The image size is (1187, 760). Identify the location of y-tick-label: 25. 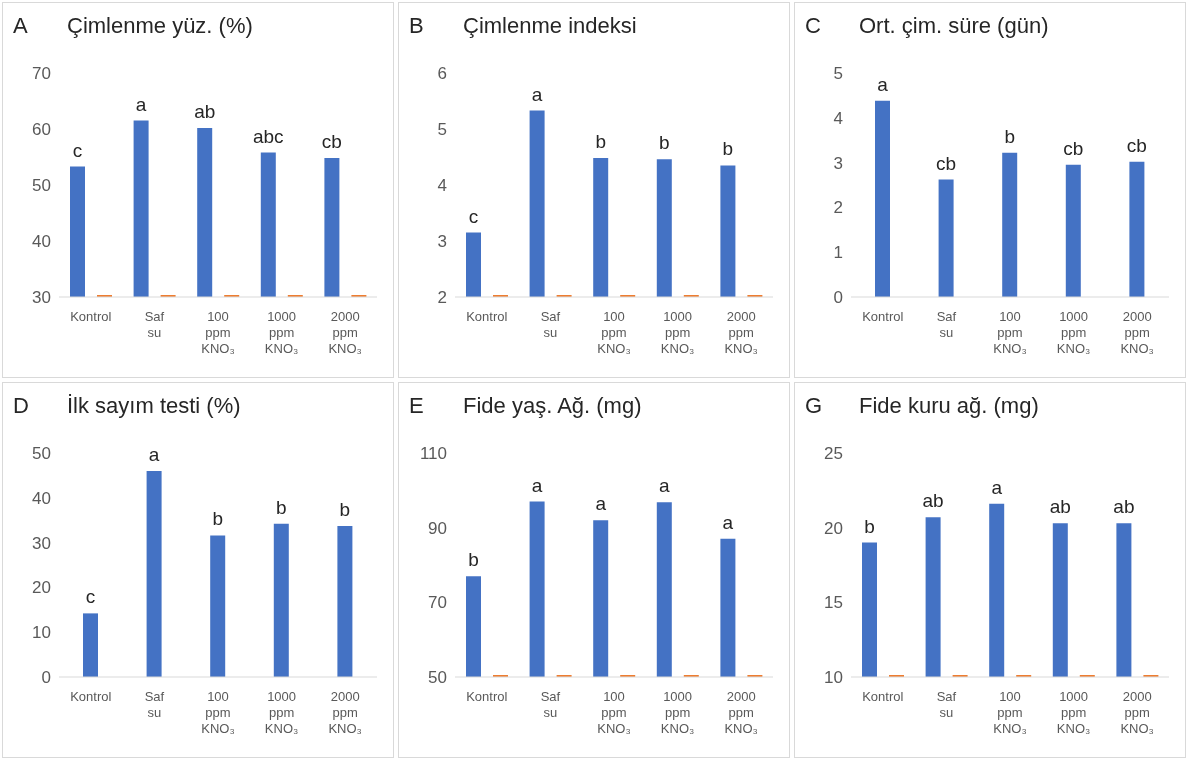
(833, 454).